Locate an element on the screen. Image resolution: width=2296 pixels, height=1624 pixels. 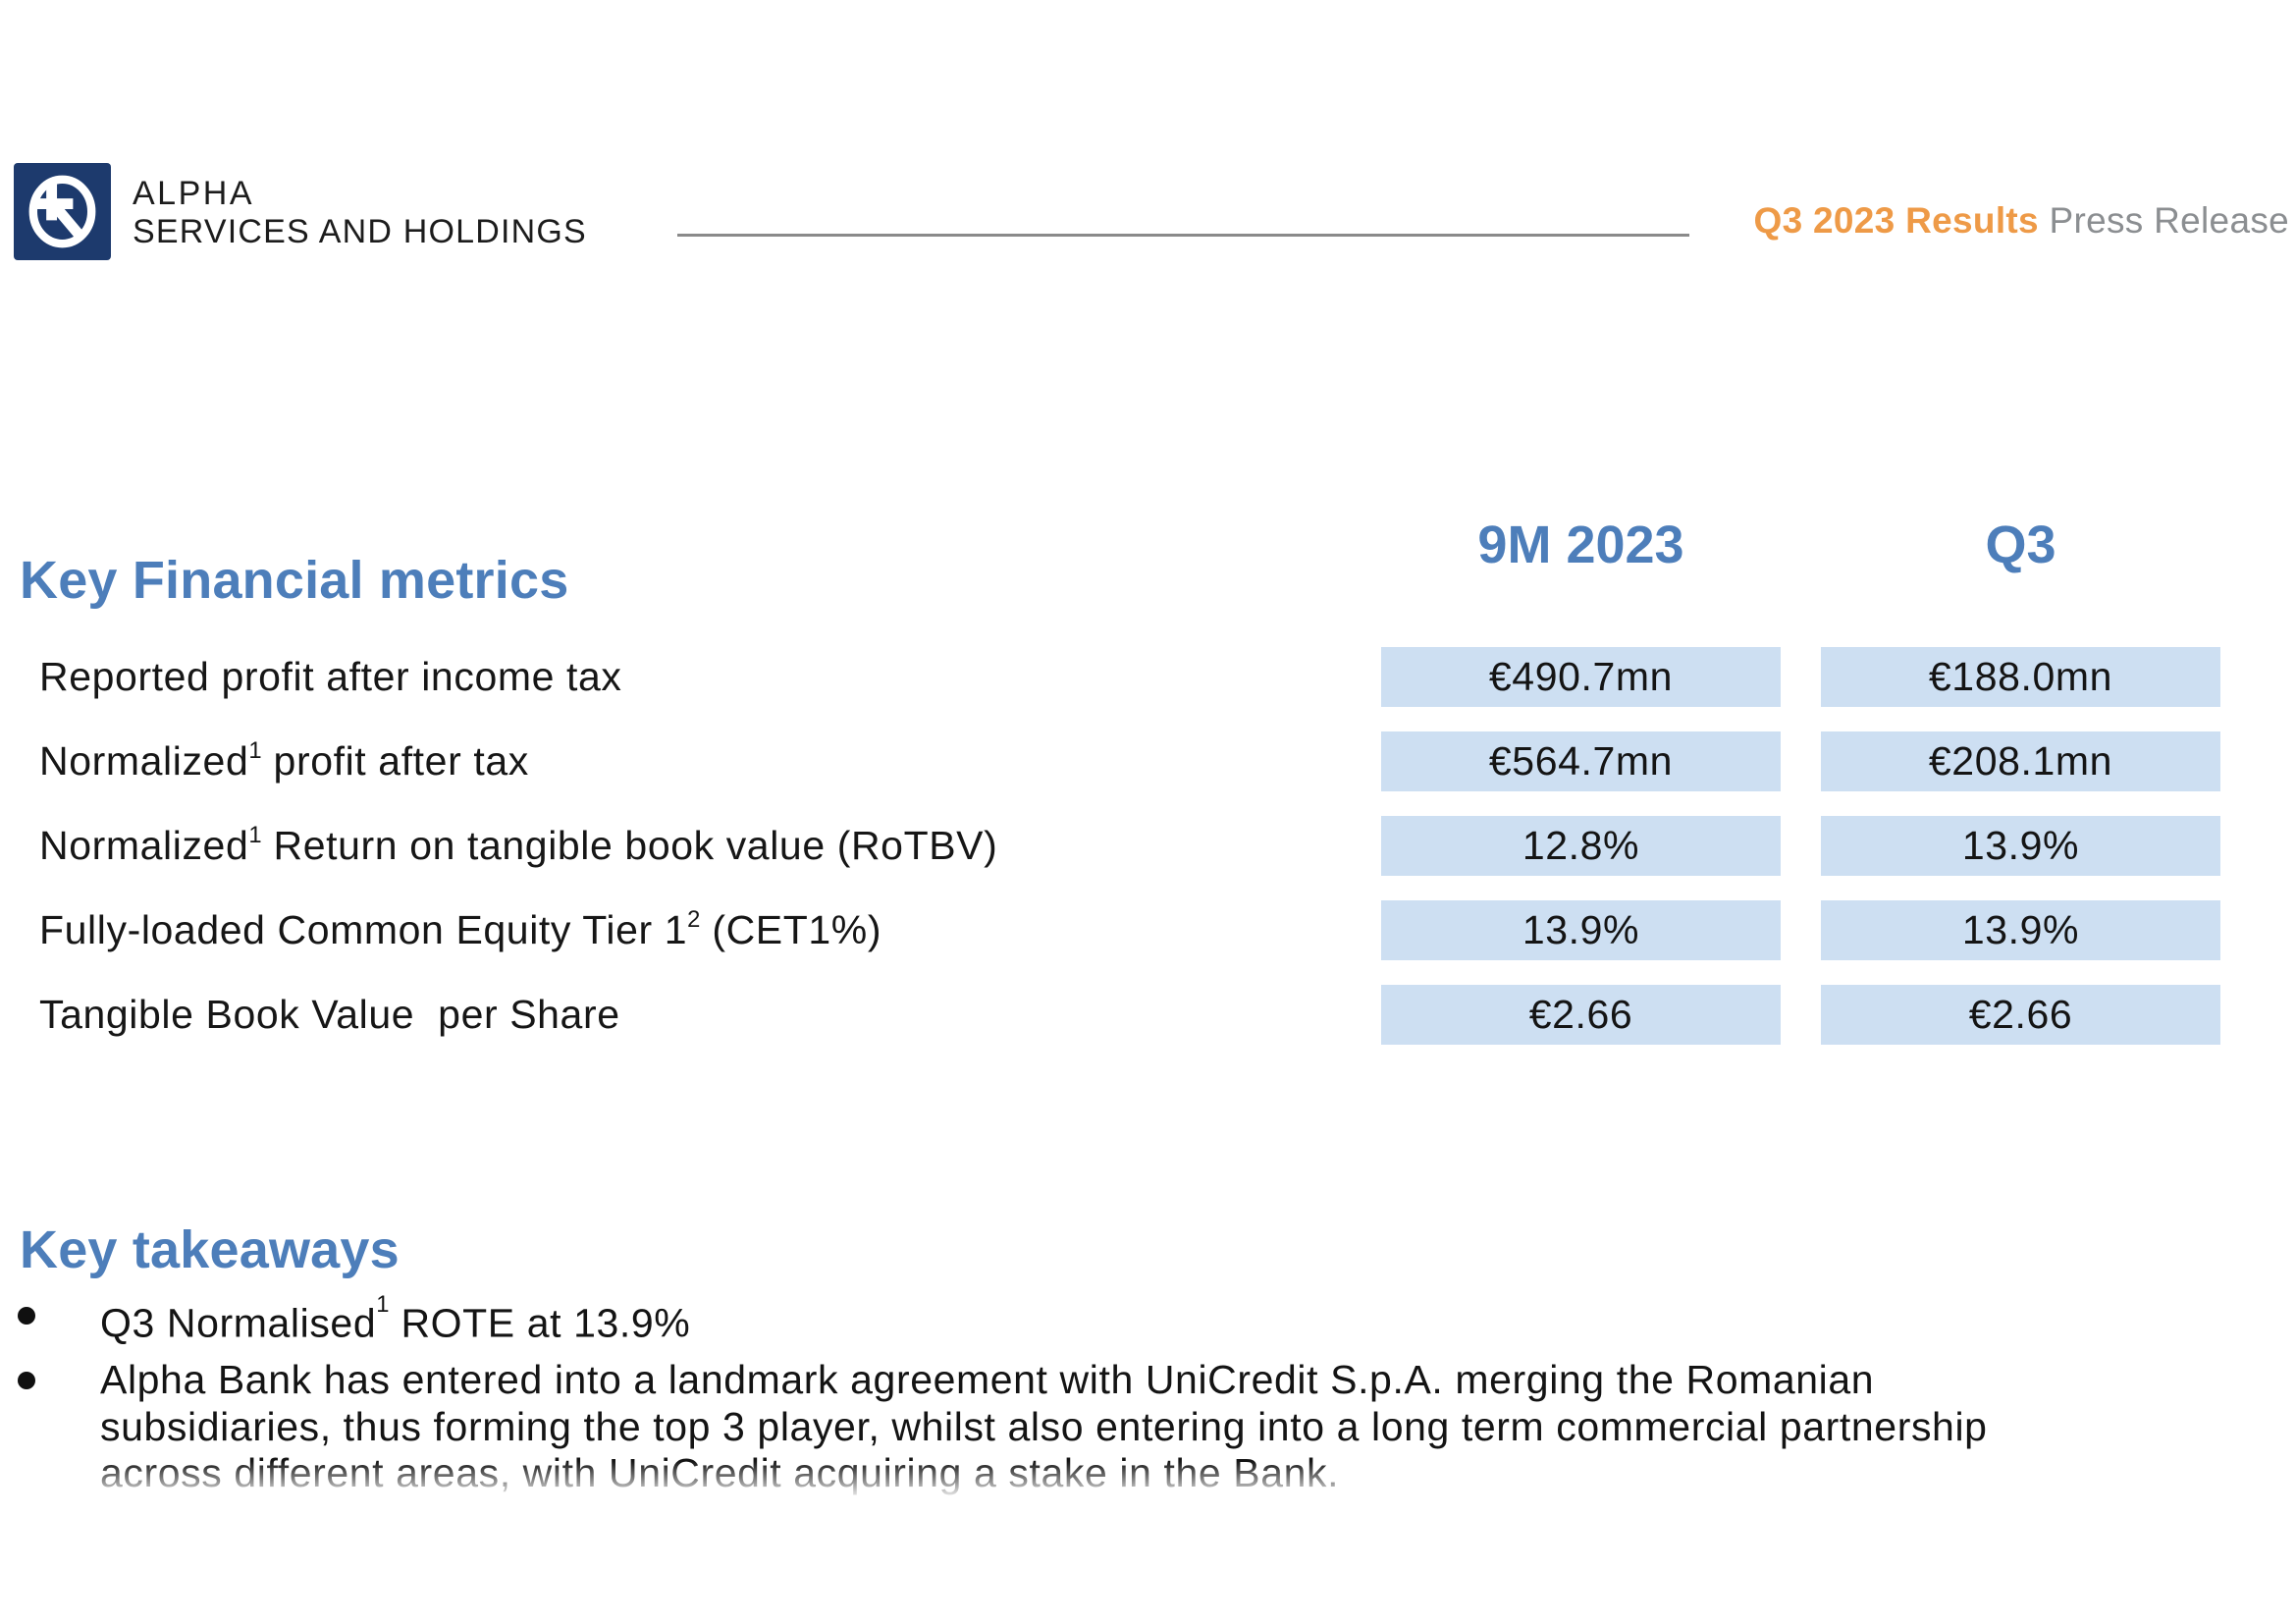
logo-line2: SERVICES AND HOLDINGS is located at coordinates (360, 231).